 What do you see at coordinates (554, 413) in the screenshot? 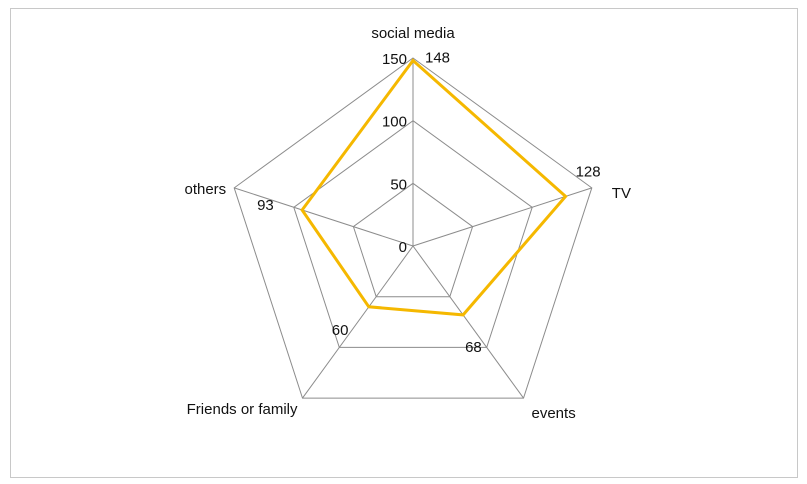
I see `category-label: events` at bounding box center [554, 413].